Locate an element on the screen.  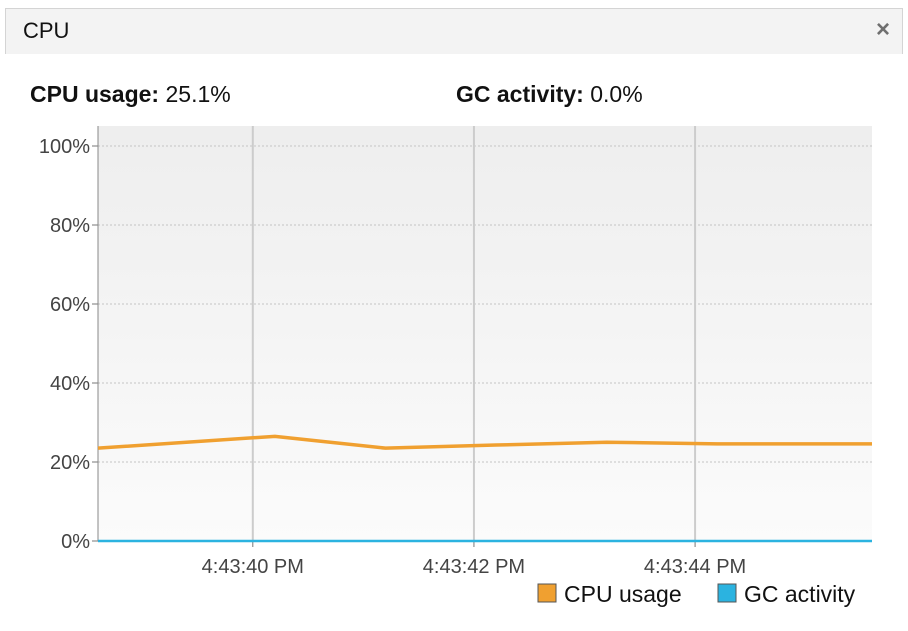
y-tick-label: 0% is located at coordinates (75, 542).